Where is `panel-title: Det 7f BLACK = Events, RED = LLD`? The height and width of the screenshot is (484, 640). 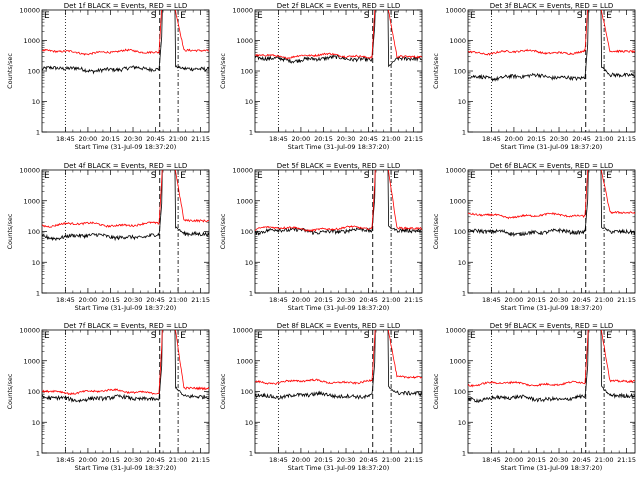
panel-title: Det 7f BLACK = Events, RED = LLD is located at coordinates (125, 326).